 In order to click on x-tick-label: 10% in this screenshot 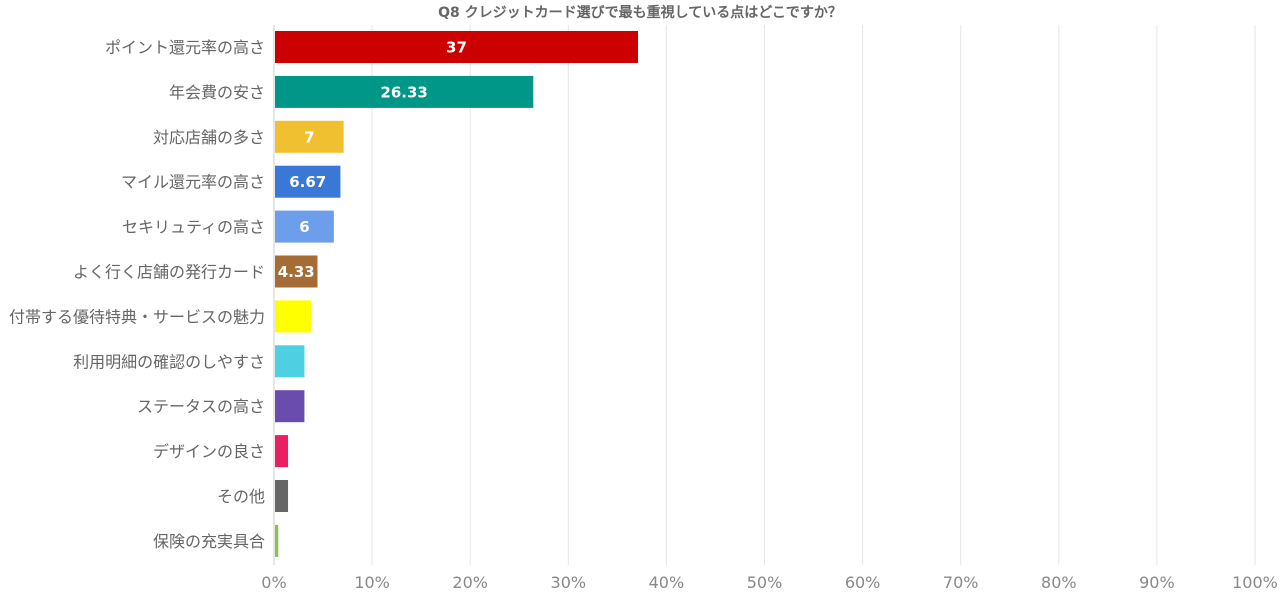, I will do `click(372, 582)`.